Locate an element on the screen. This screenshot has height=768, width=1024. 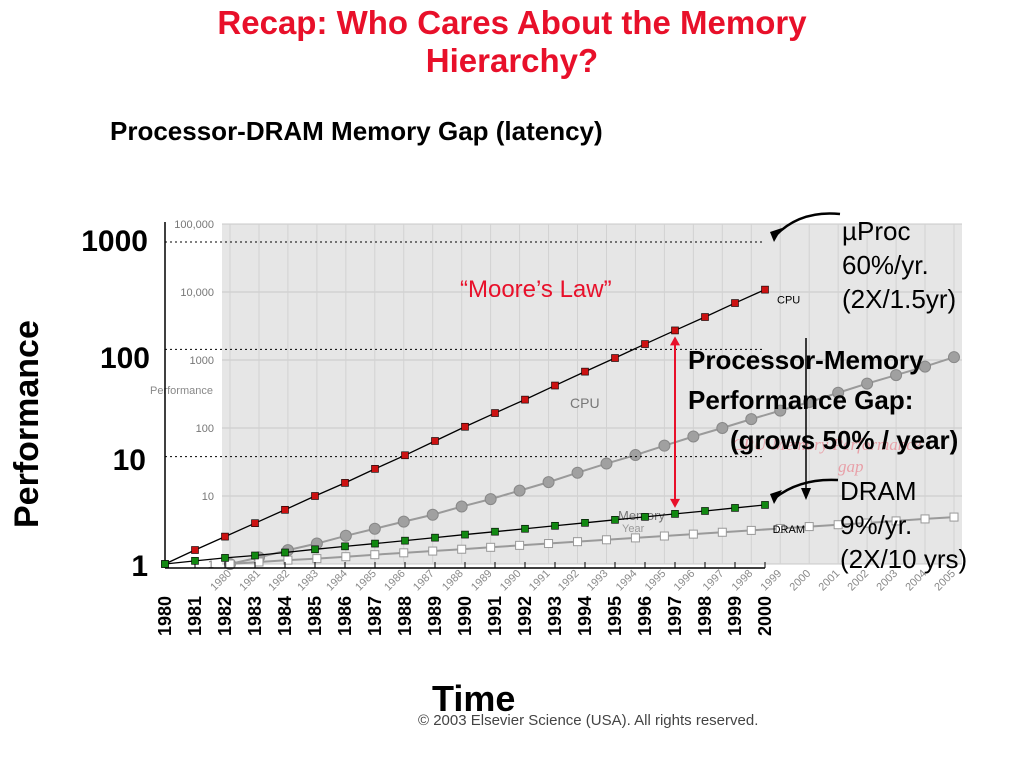
bg-y-tick-label: 1000 is located at coordinates (202, 361).